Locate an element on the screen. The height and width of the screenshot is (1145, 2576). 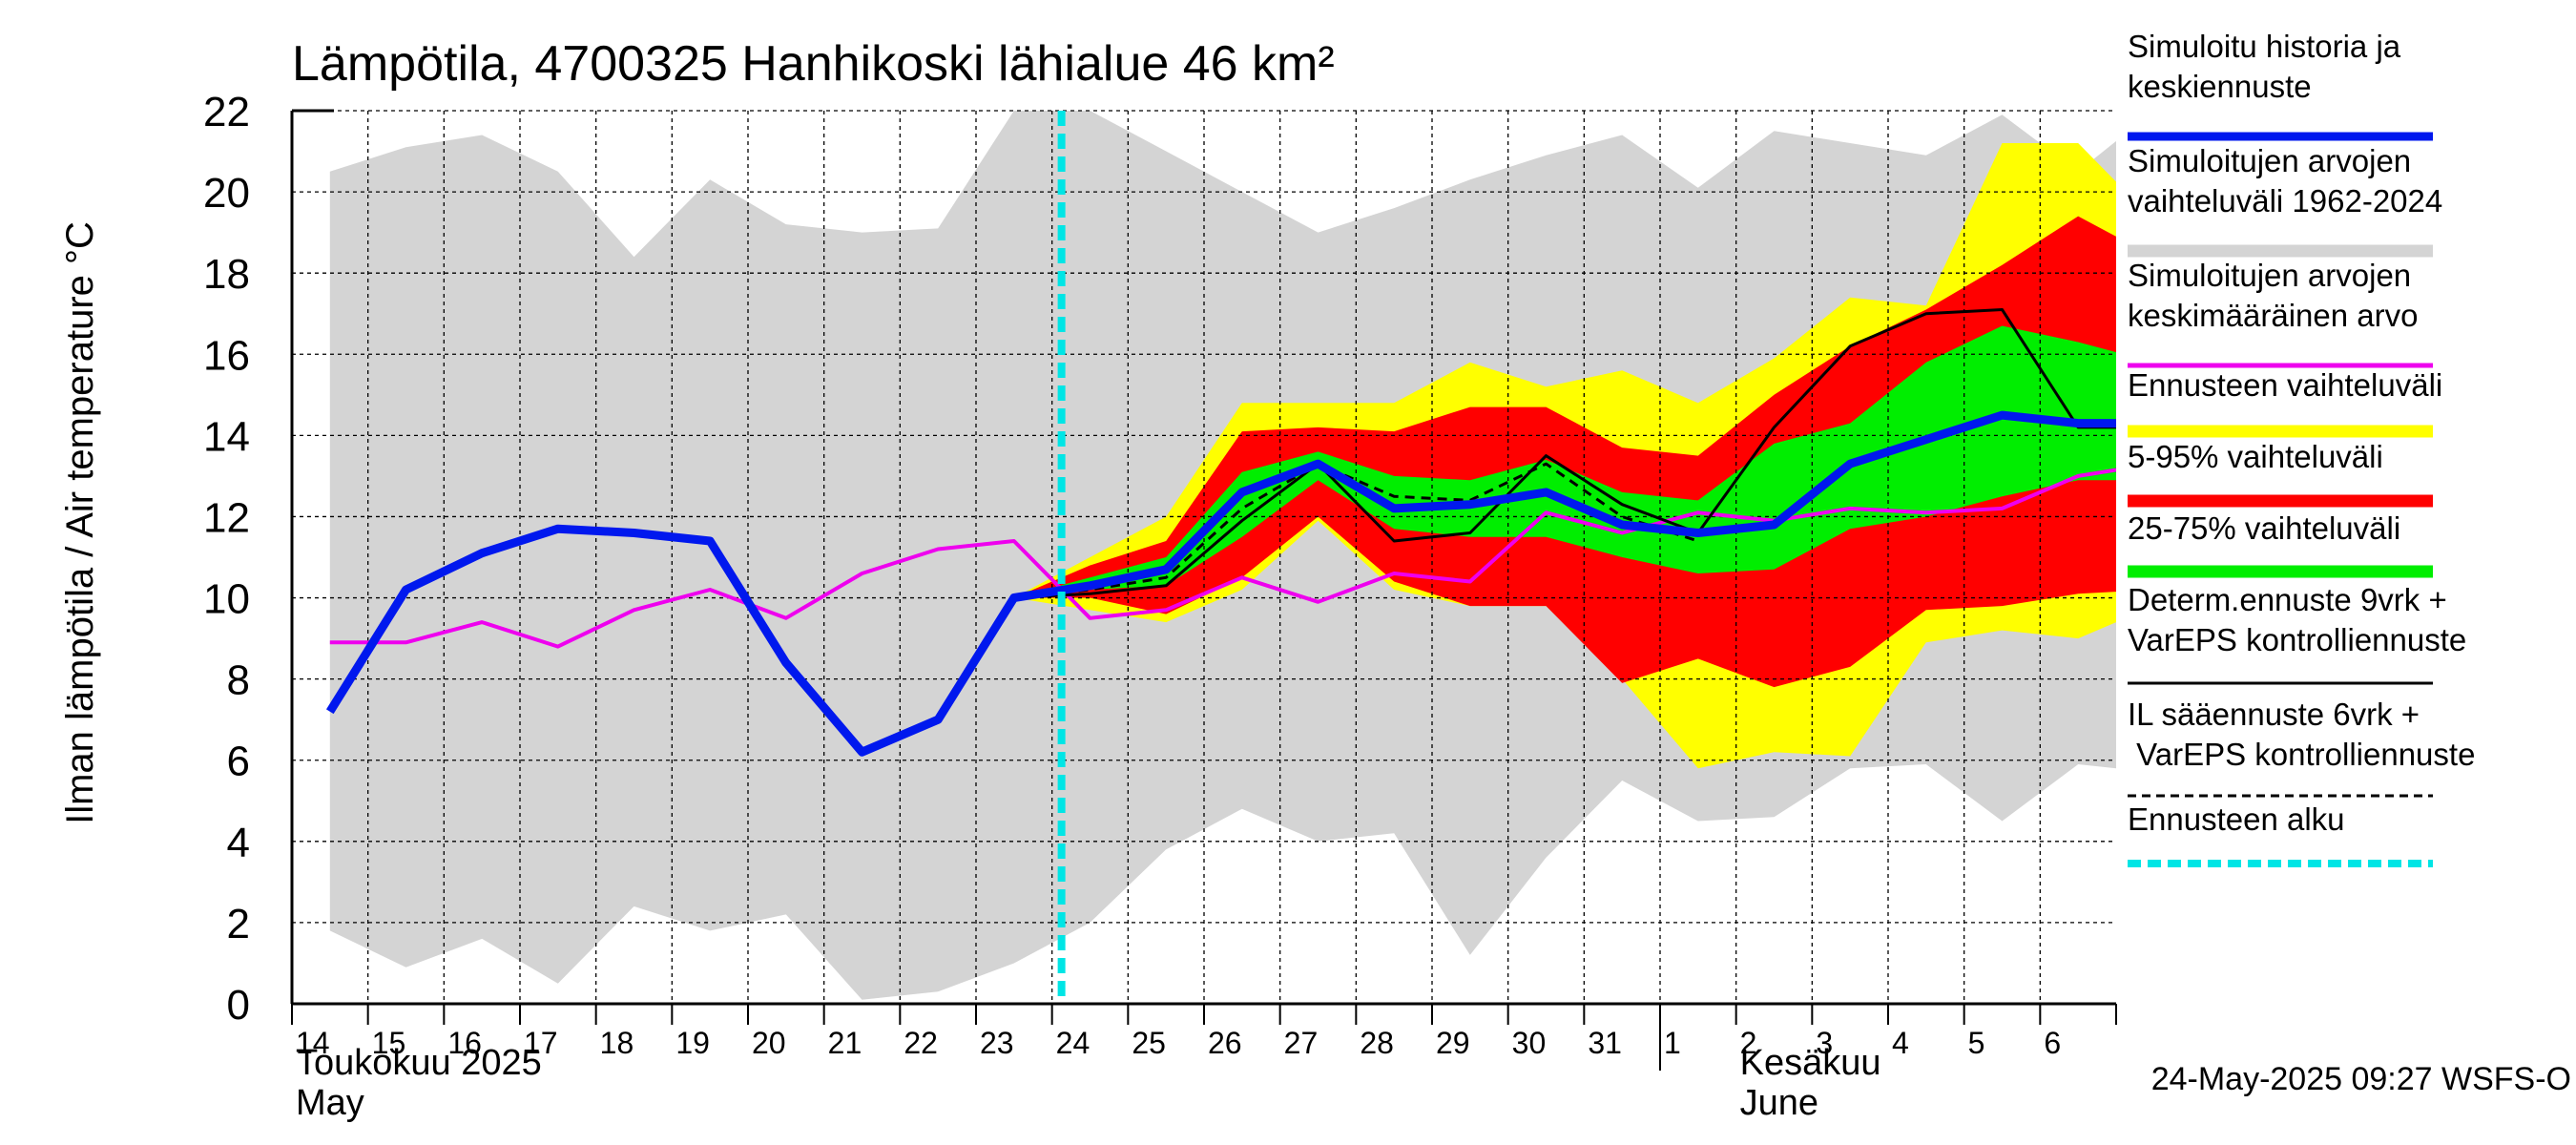
x-tick-label: 25 is located at coordinates (1149, 1043).